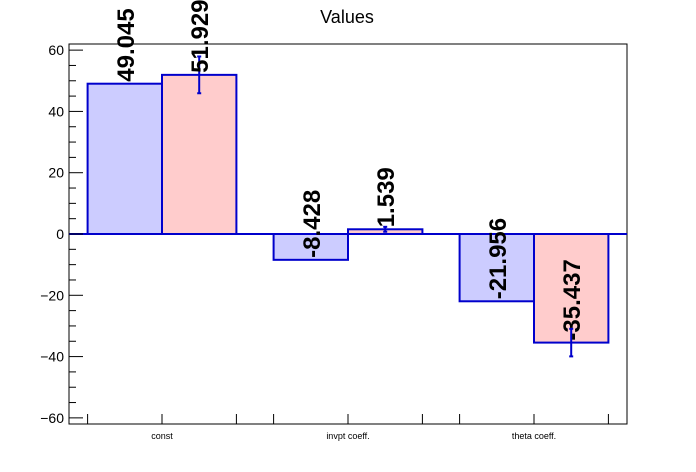 The height and width of the screenshot is (472, 696). What do you see at coordinates (200, 36) in the screenshot?
I see `data-label: 51.929` at bounding box center [200, 36].